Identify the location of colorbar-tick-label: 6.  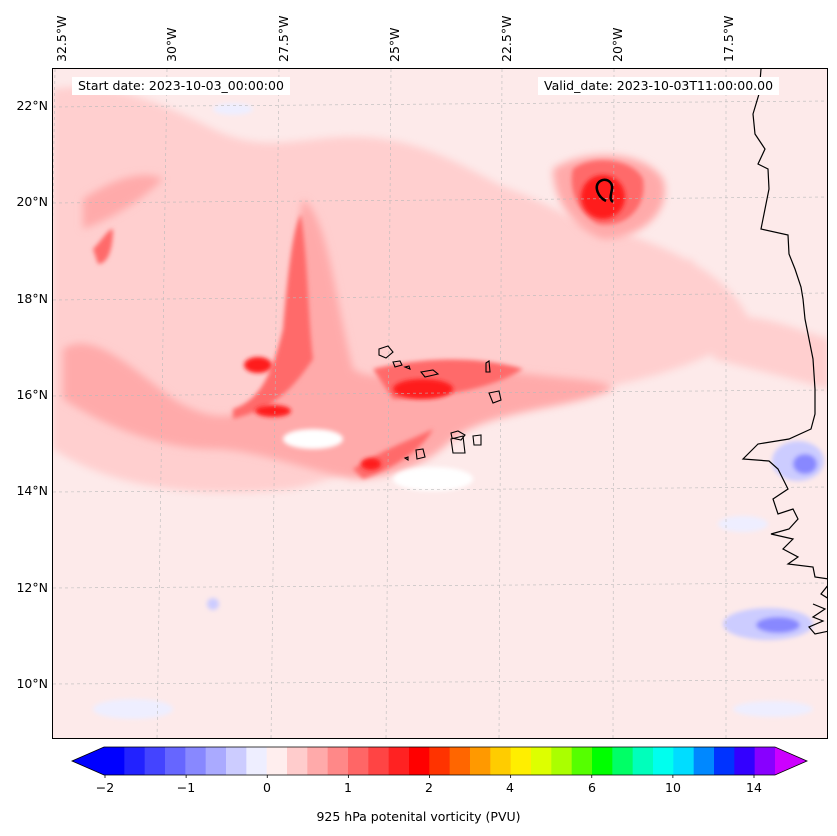
(592, 787).